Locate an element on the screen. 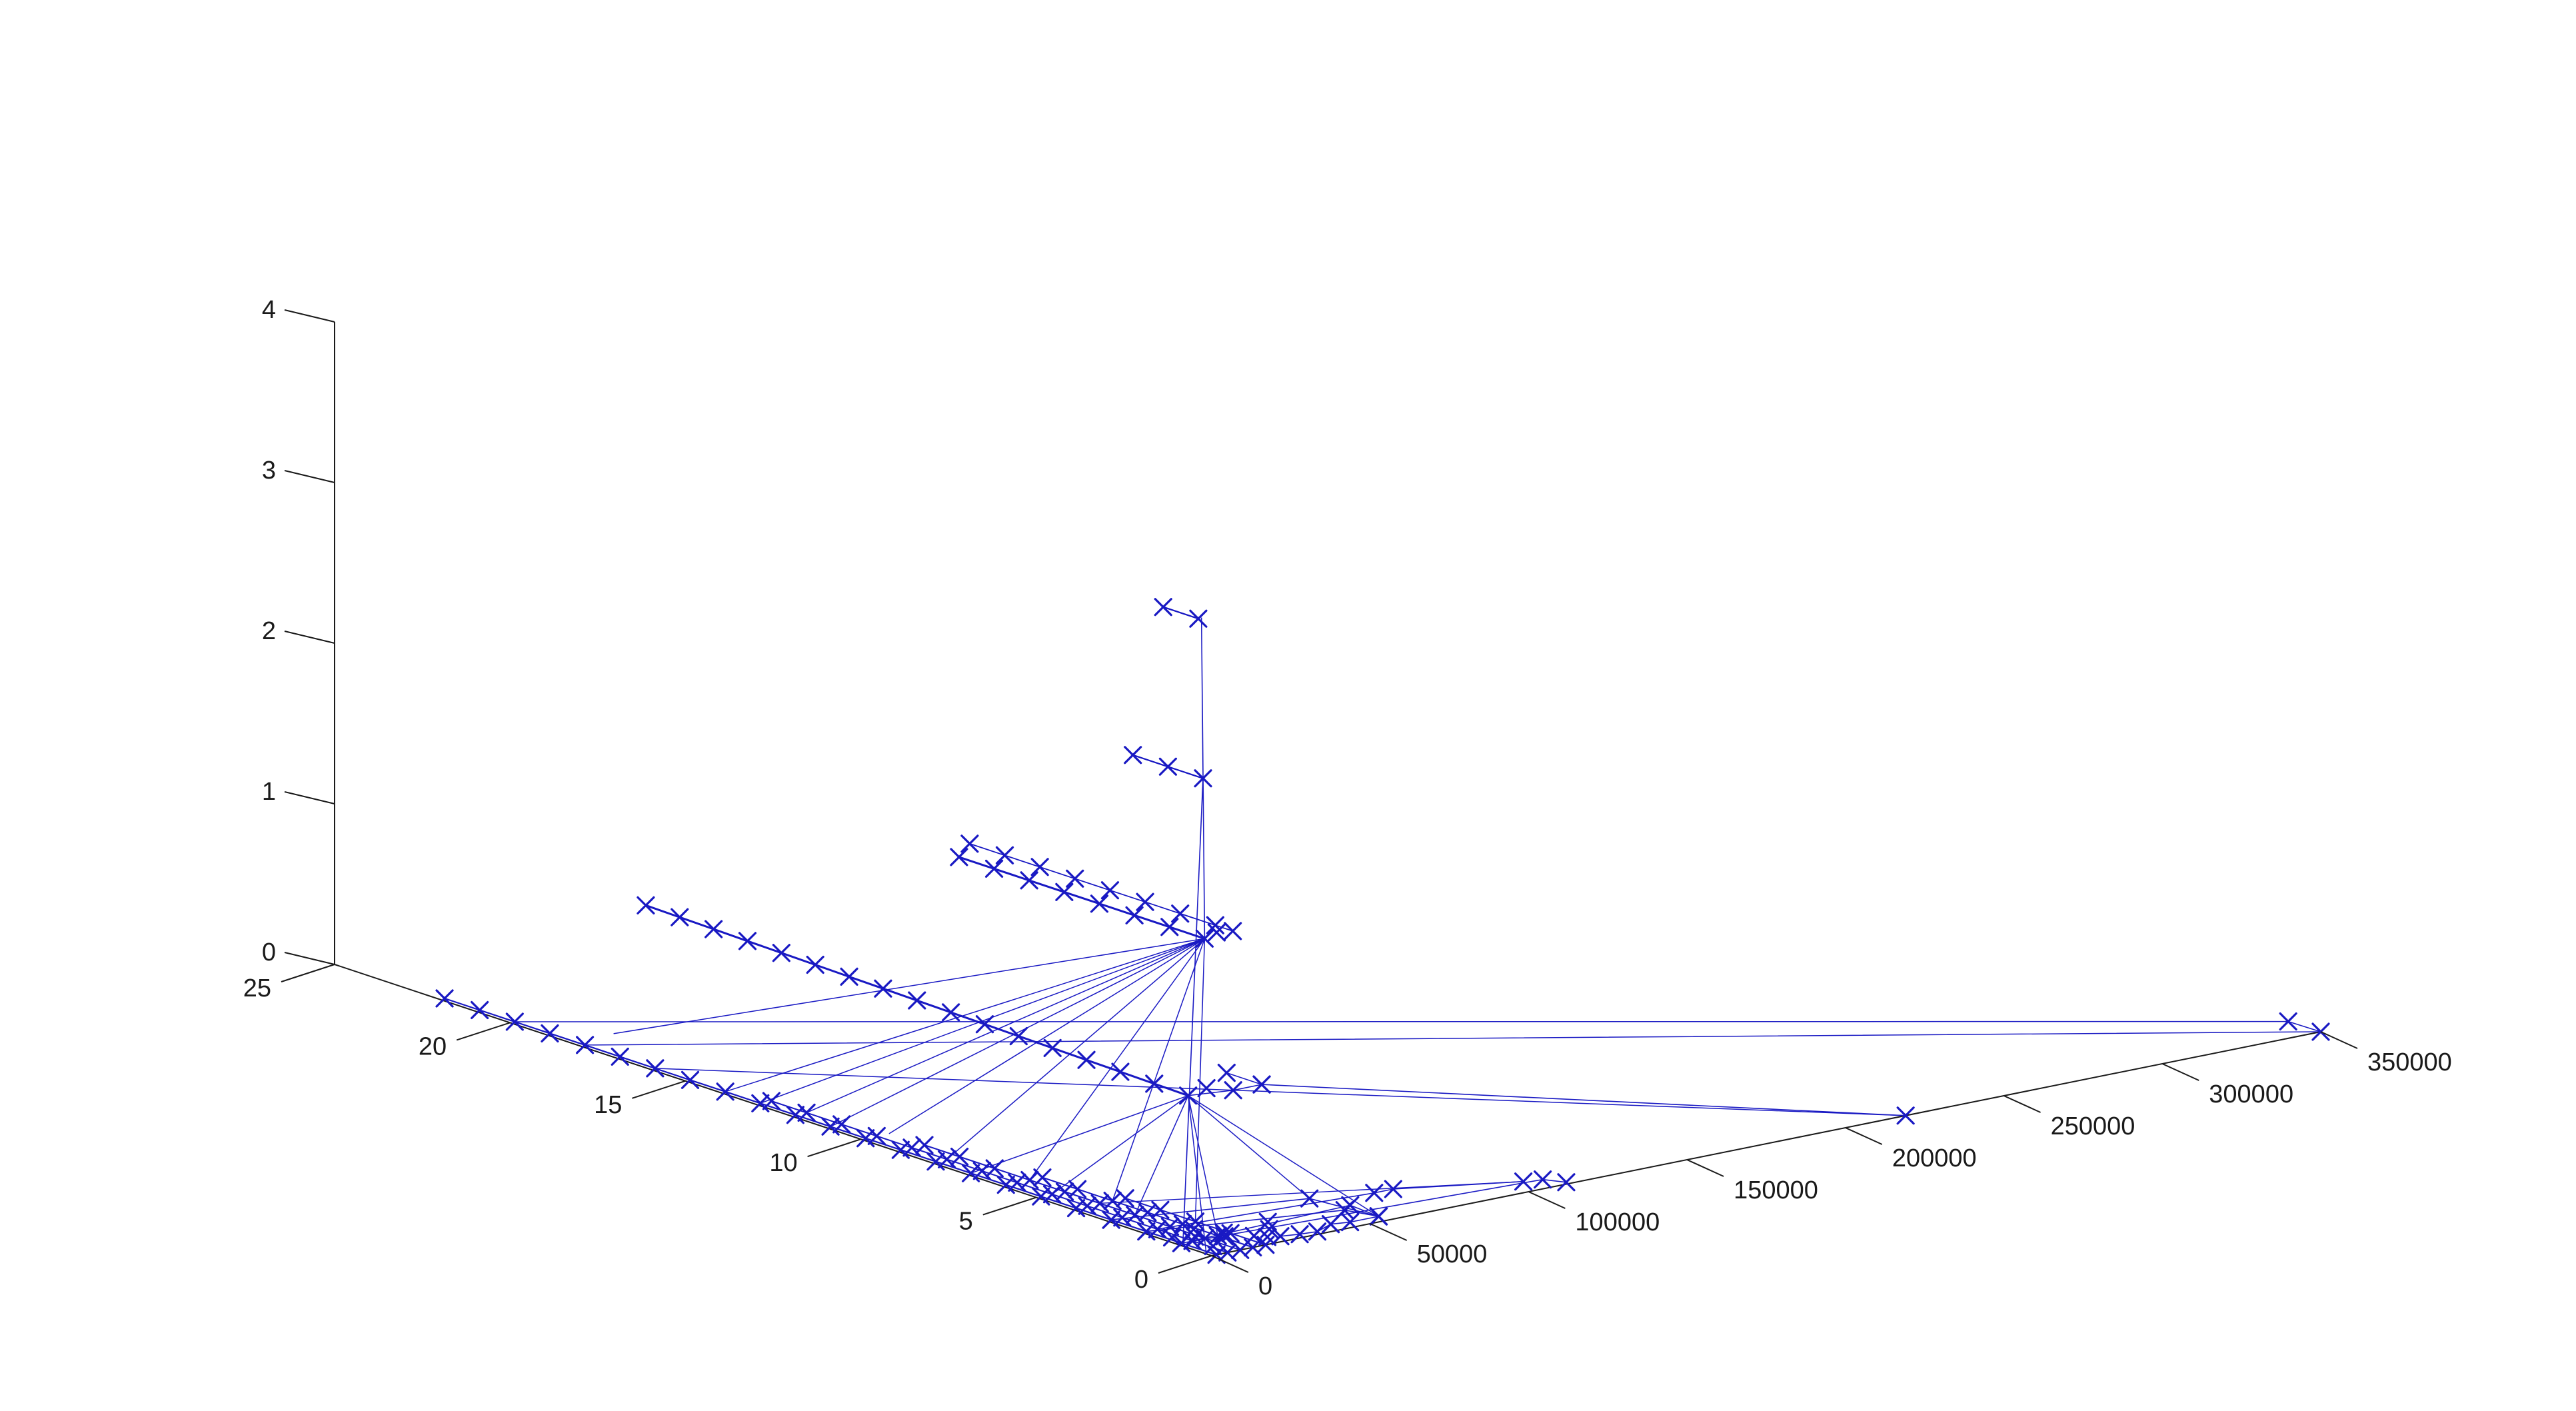 This screenshot has height=1411, width=2576. x-axis-tick-label: 100000 is located at coordinates (1618, 1222).